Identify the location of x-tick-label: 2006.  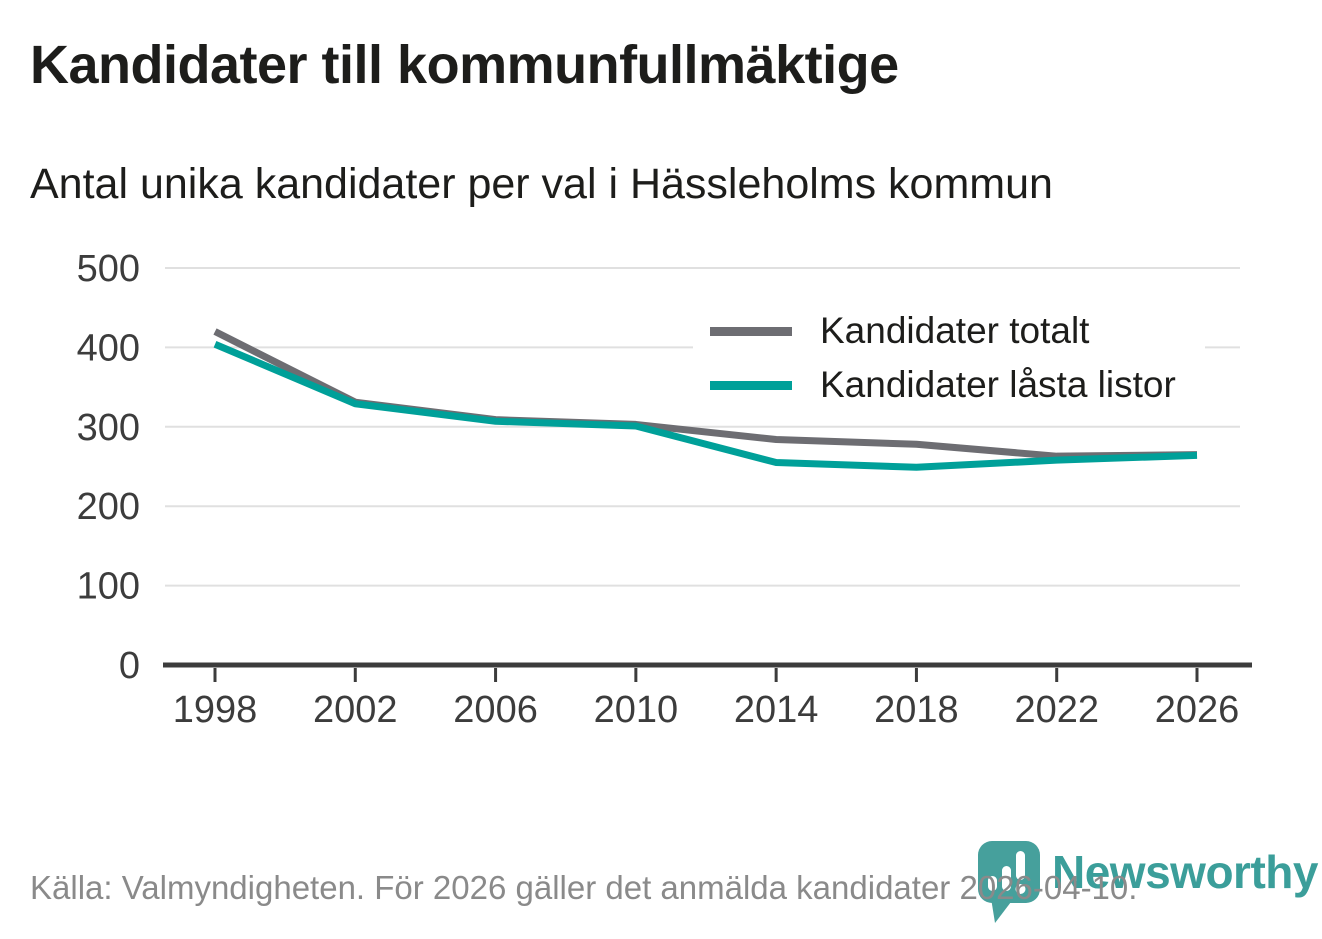
(495, 710).